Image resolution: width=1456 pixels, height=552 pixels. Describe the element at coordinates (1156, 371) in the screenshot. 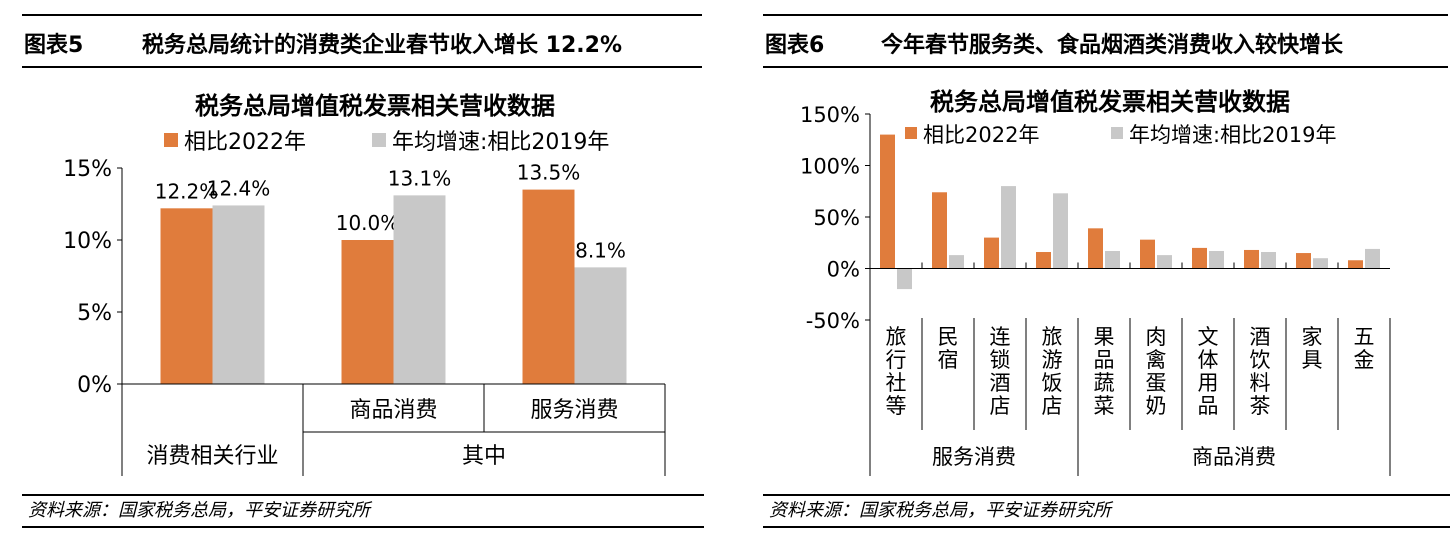

I see `x-category-label: 肉禽蛋奶` at that location.